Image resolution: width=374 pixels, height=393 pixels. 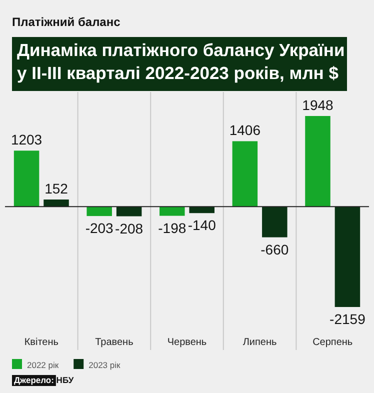 What do you see at coordinates (56, 188) in the screenshot?
I see `data-label: 152` at bounding box center [56, 188].